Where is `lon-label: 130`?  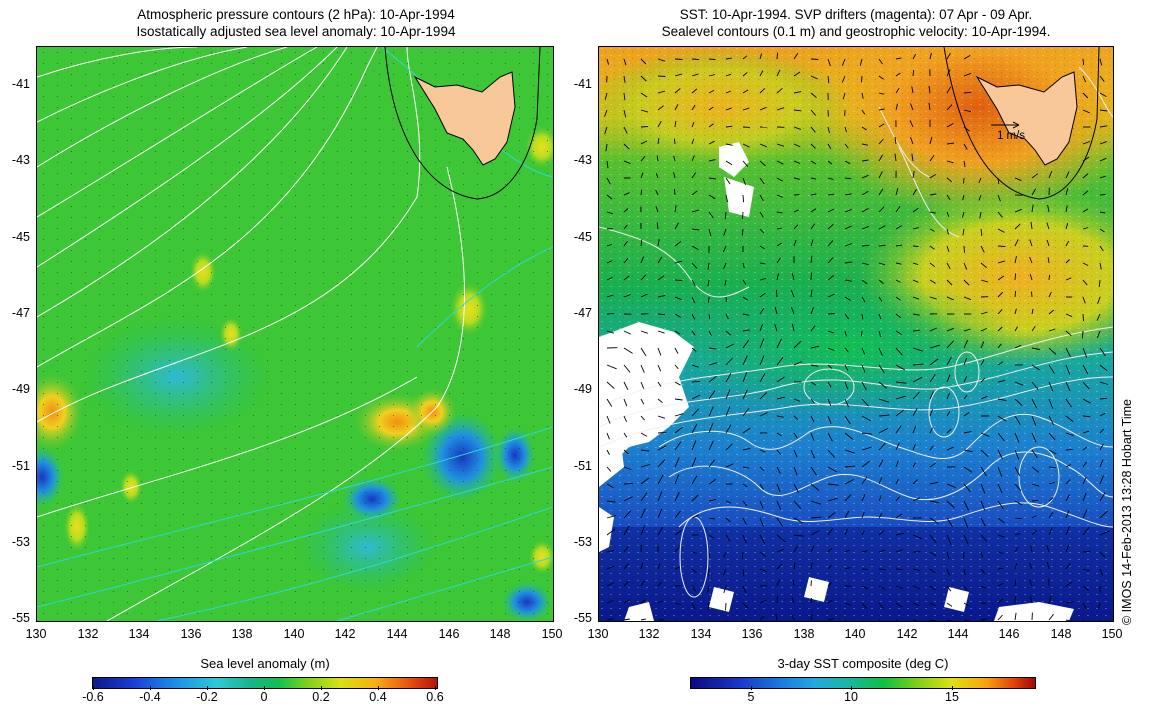 lon-label: 130 is located at coordinates (36, 634).